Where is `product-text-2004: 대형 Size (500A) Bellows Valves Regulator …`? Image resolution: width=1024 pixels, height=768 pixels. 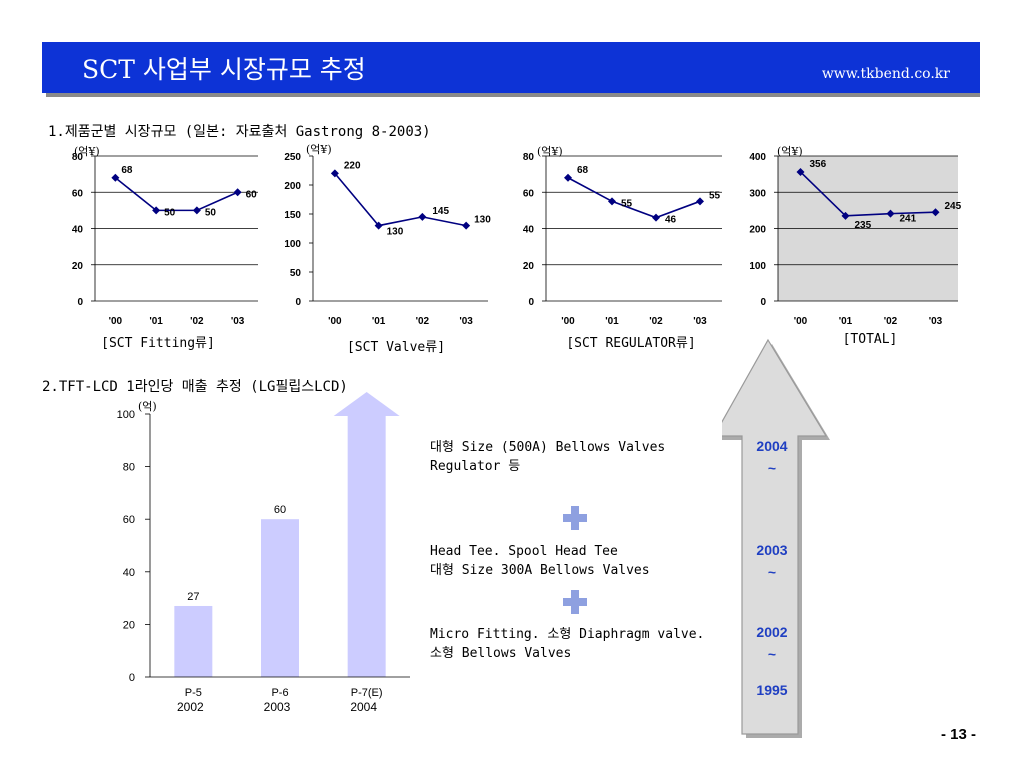
product-text-2004: 대형 Size (500A) Bellows Valves Regulator … is located at coordinates (548, 457).